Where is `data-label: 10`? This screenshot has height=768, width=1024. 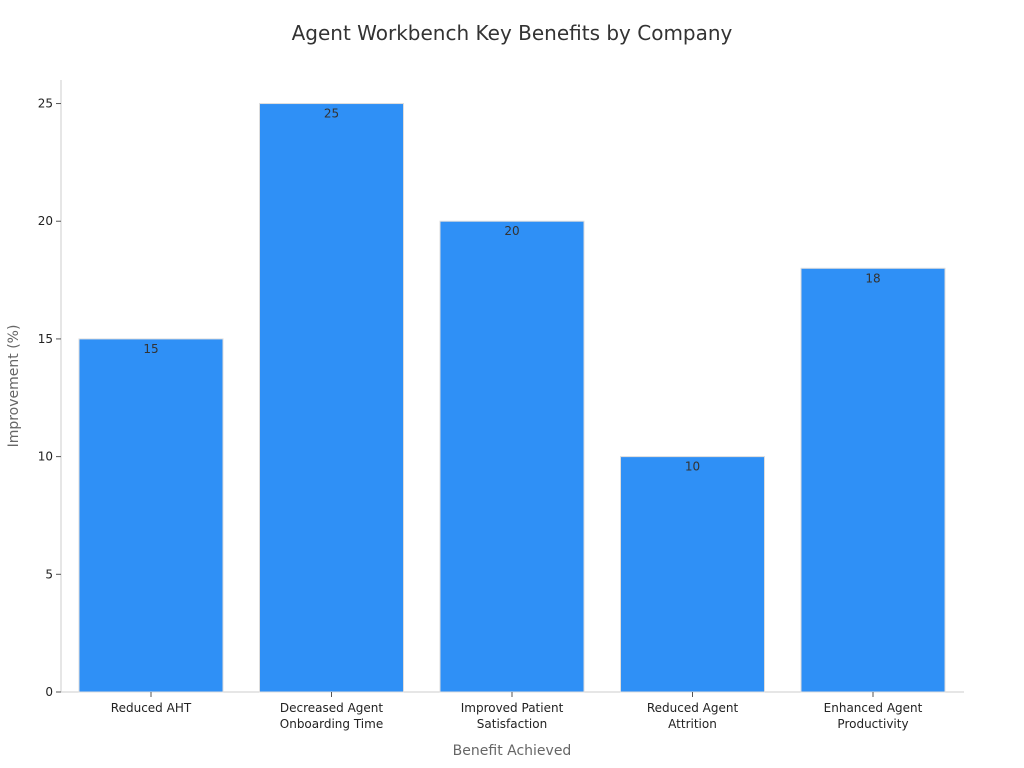
data-label: 10 is located at coordinates (692, 467).